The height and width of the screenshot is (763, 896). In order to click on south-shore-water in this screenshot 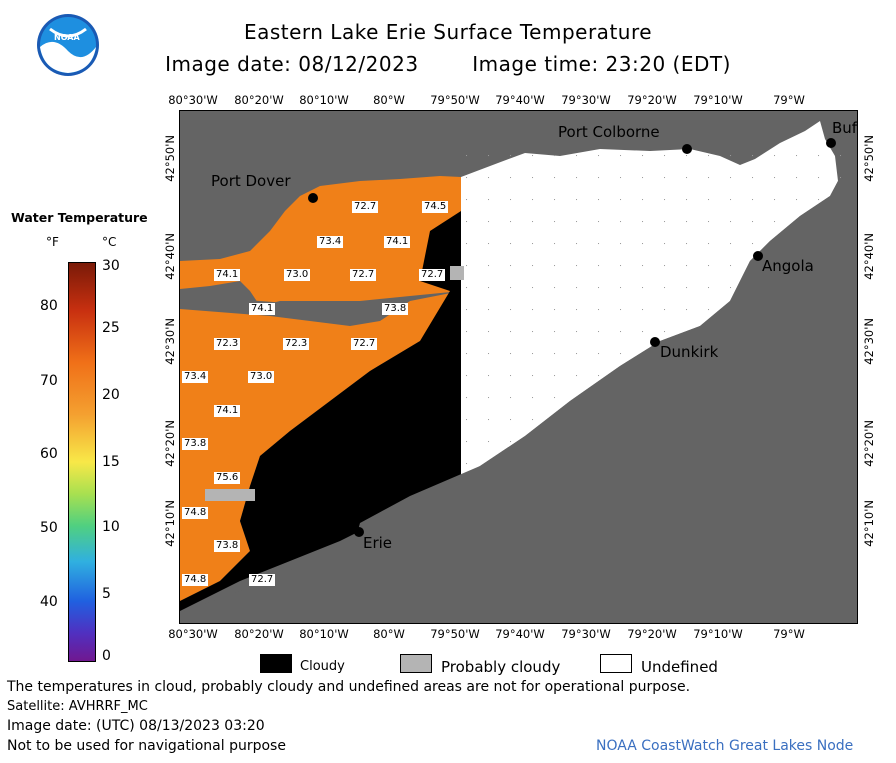, I will do `click(320, 446)`.